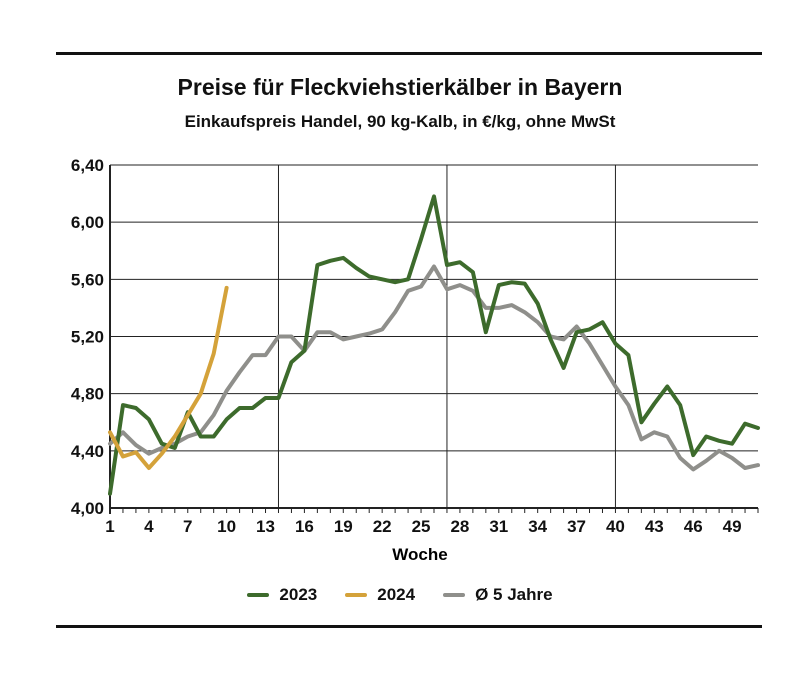  I want to click on legend-item: 2023, so click(282, 595).